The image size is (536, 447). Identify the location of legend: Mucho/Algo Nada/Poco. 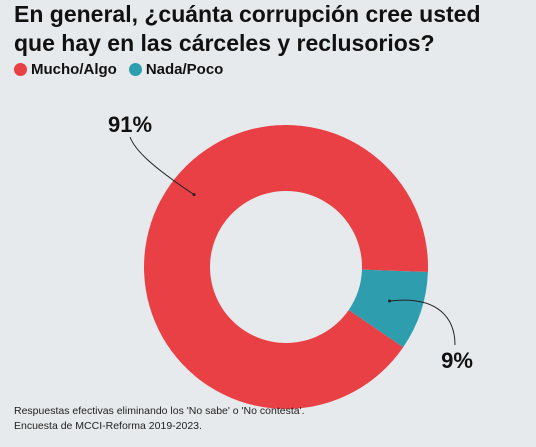
(124, 69).